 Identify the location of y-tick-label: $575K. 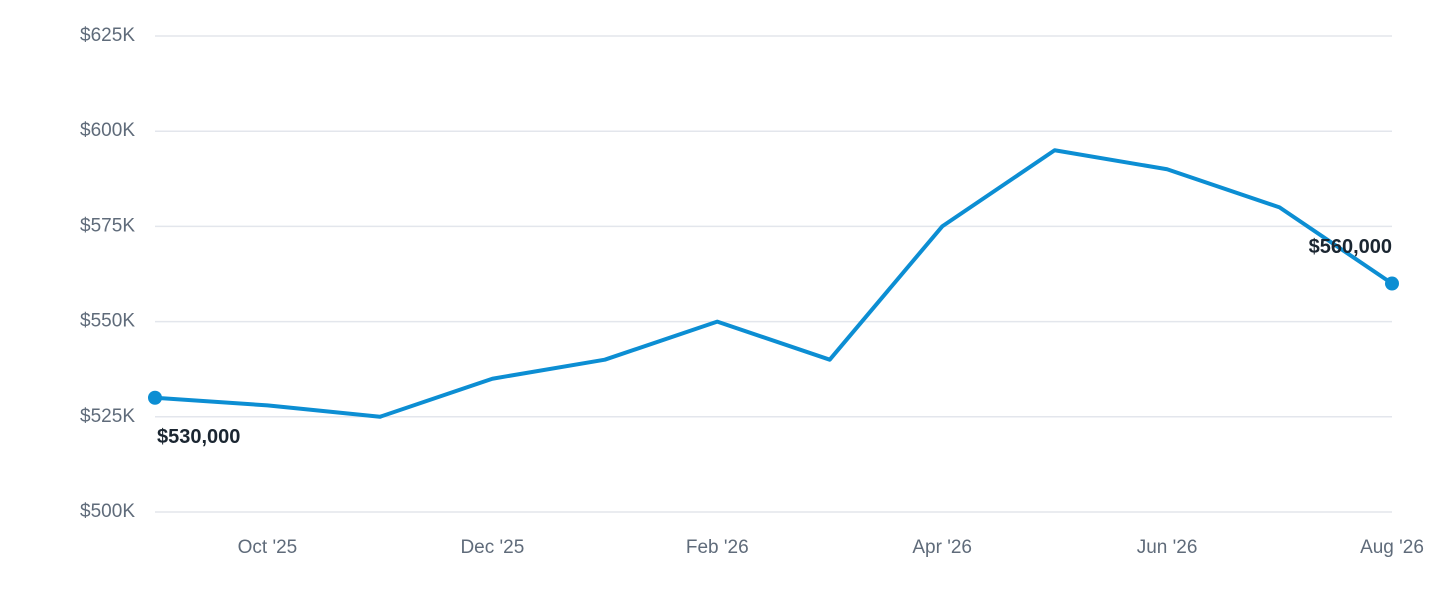
(107, 225).